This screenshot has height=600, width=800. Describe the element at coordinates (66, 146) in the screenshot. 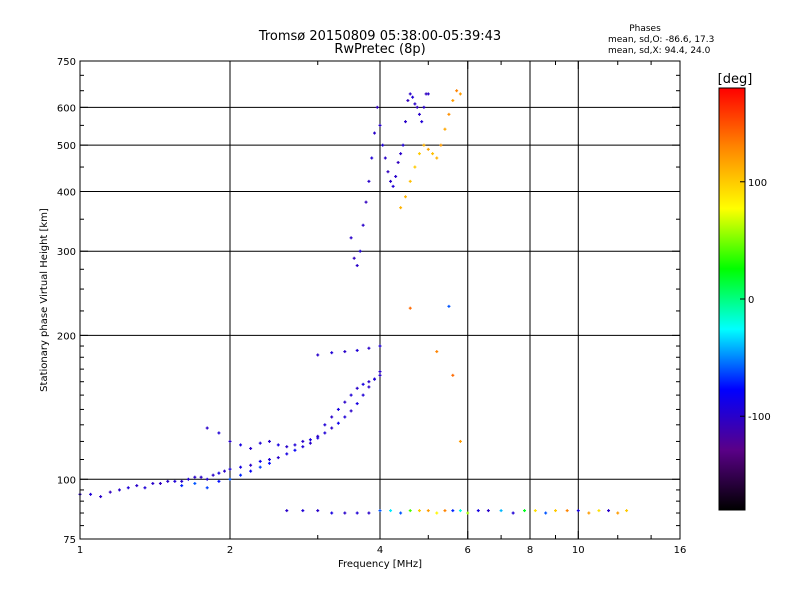

I see `y-tick-label: 500` at that location.